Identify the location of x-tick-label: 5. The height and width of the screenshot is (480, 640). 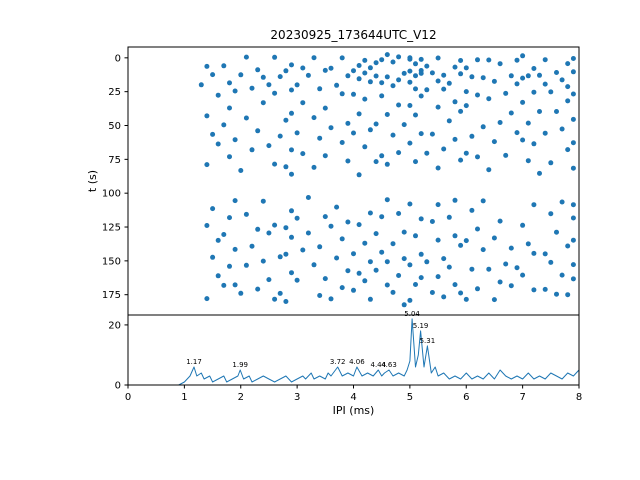
(410, 397).